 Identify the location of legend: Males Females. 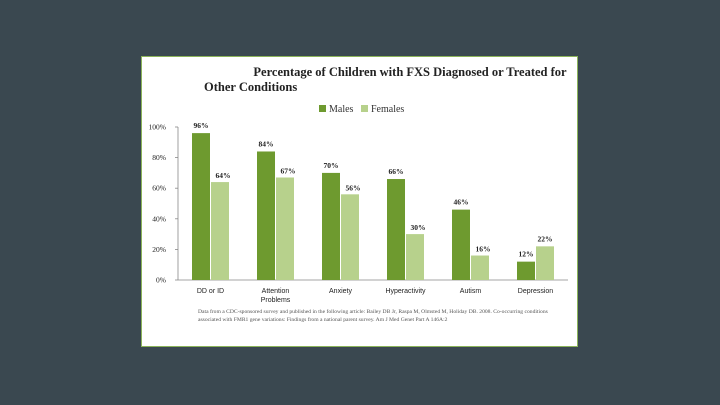
(361, 109).